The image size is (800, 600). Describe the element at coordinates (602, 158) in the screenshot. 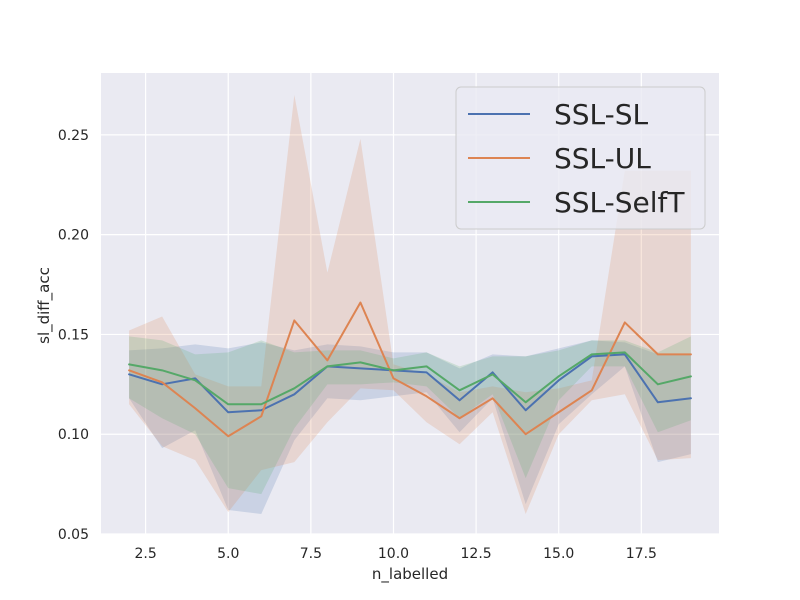

I see `legend-label: SSL-UL` at that location.